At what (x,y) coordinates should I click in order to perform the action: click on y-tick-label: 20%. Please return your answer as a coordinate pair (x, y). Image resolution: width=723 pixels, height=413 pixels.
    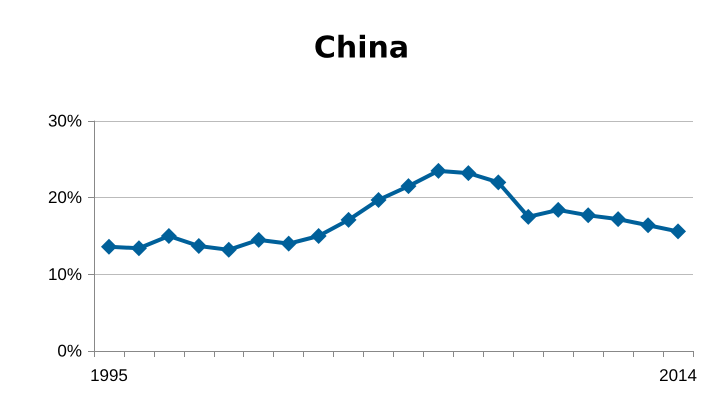
    Looking at the image, I should click on (65, 198).